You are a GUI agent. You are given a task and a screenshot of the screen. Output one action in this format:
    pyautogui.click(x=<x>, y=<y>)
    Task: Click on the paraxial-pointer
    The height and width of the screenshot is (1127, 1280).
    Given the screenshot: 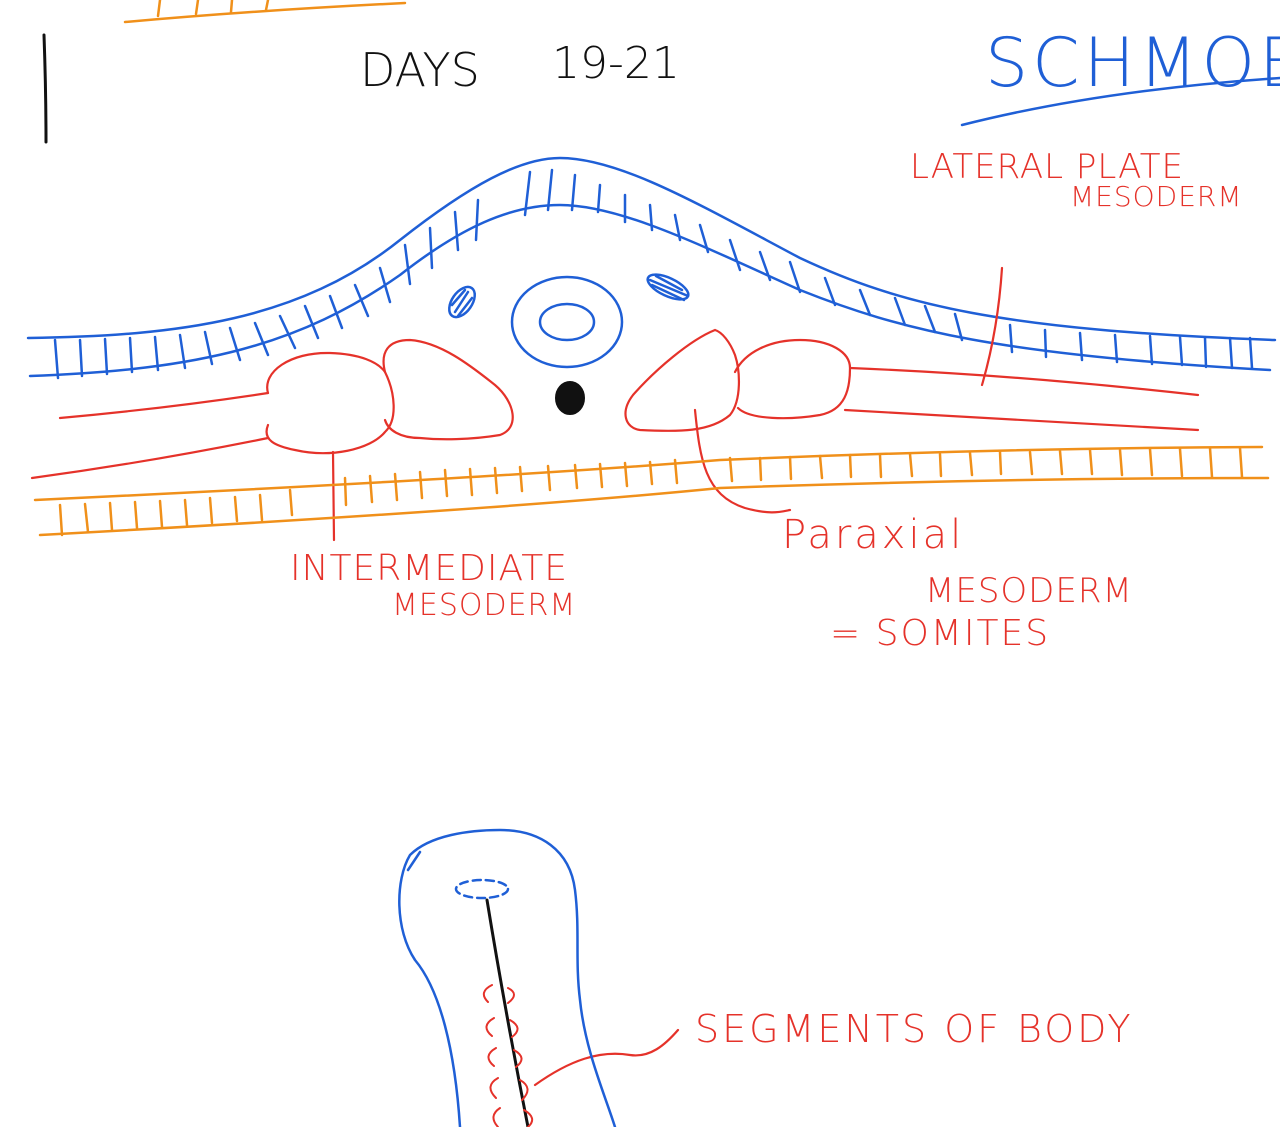 What is the action you would take?
    pyautogui.click(x=742, y=461)
    